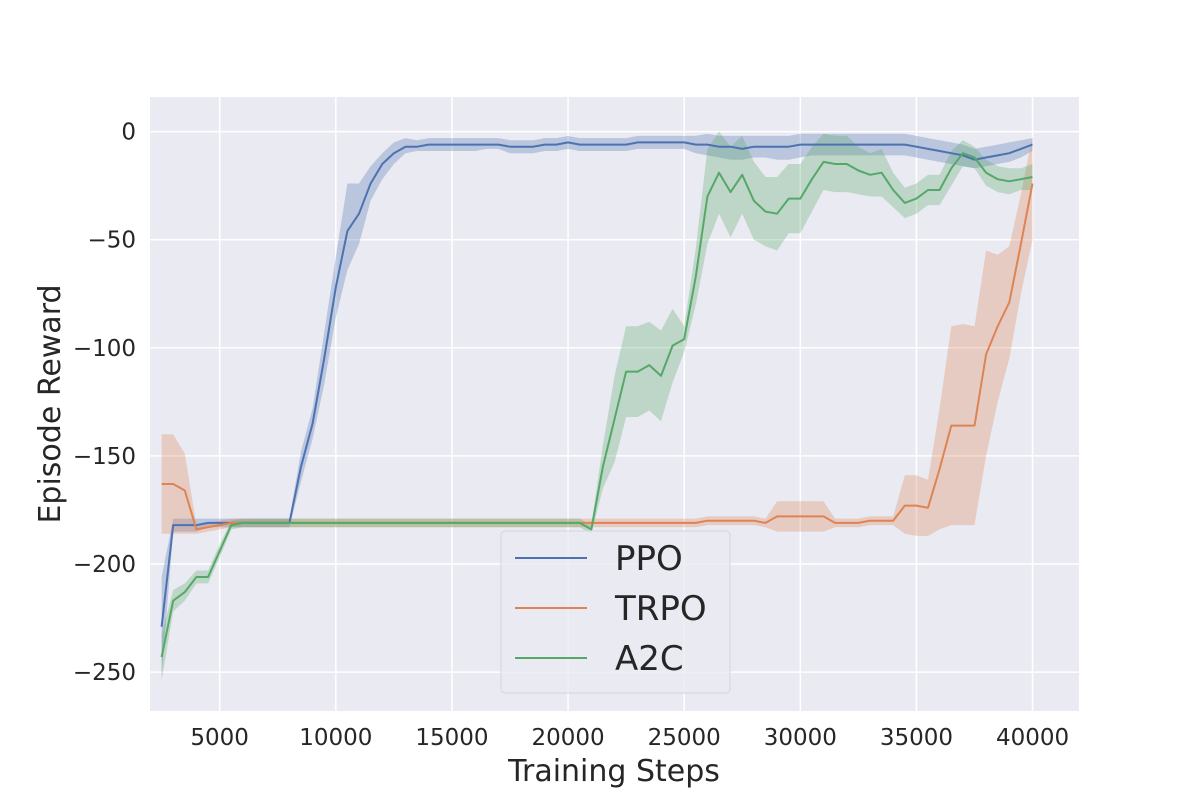  What do you see at coordinates (128, 133) in the screenshot?
I see `y-tick-label: 0` at bounding box center [128, 133].